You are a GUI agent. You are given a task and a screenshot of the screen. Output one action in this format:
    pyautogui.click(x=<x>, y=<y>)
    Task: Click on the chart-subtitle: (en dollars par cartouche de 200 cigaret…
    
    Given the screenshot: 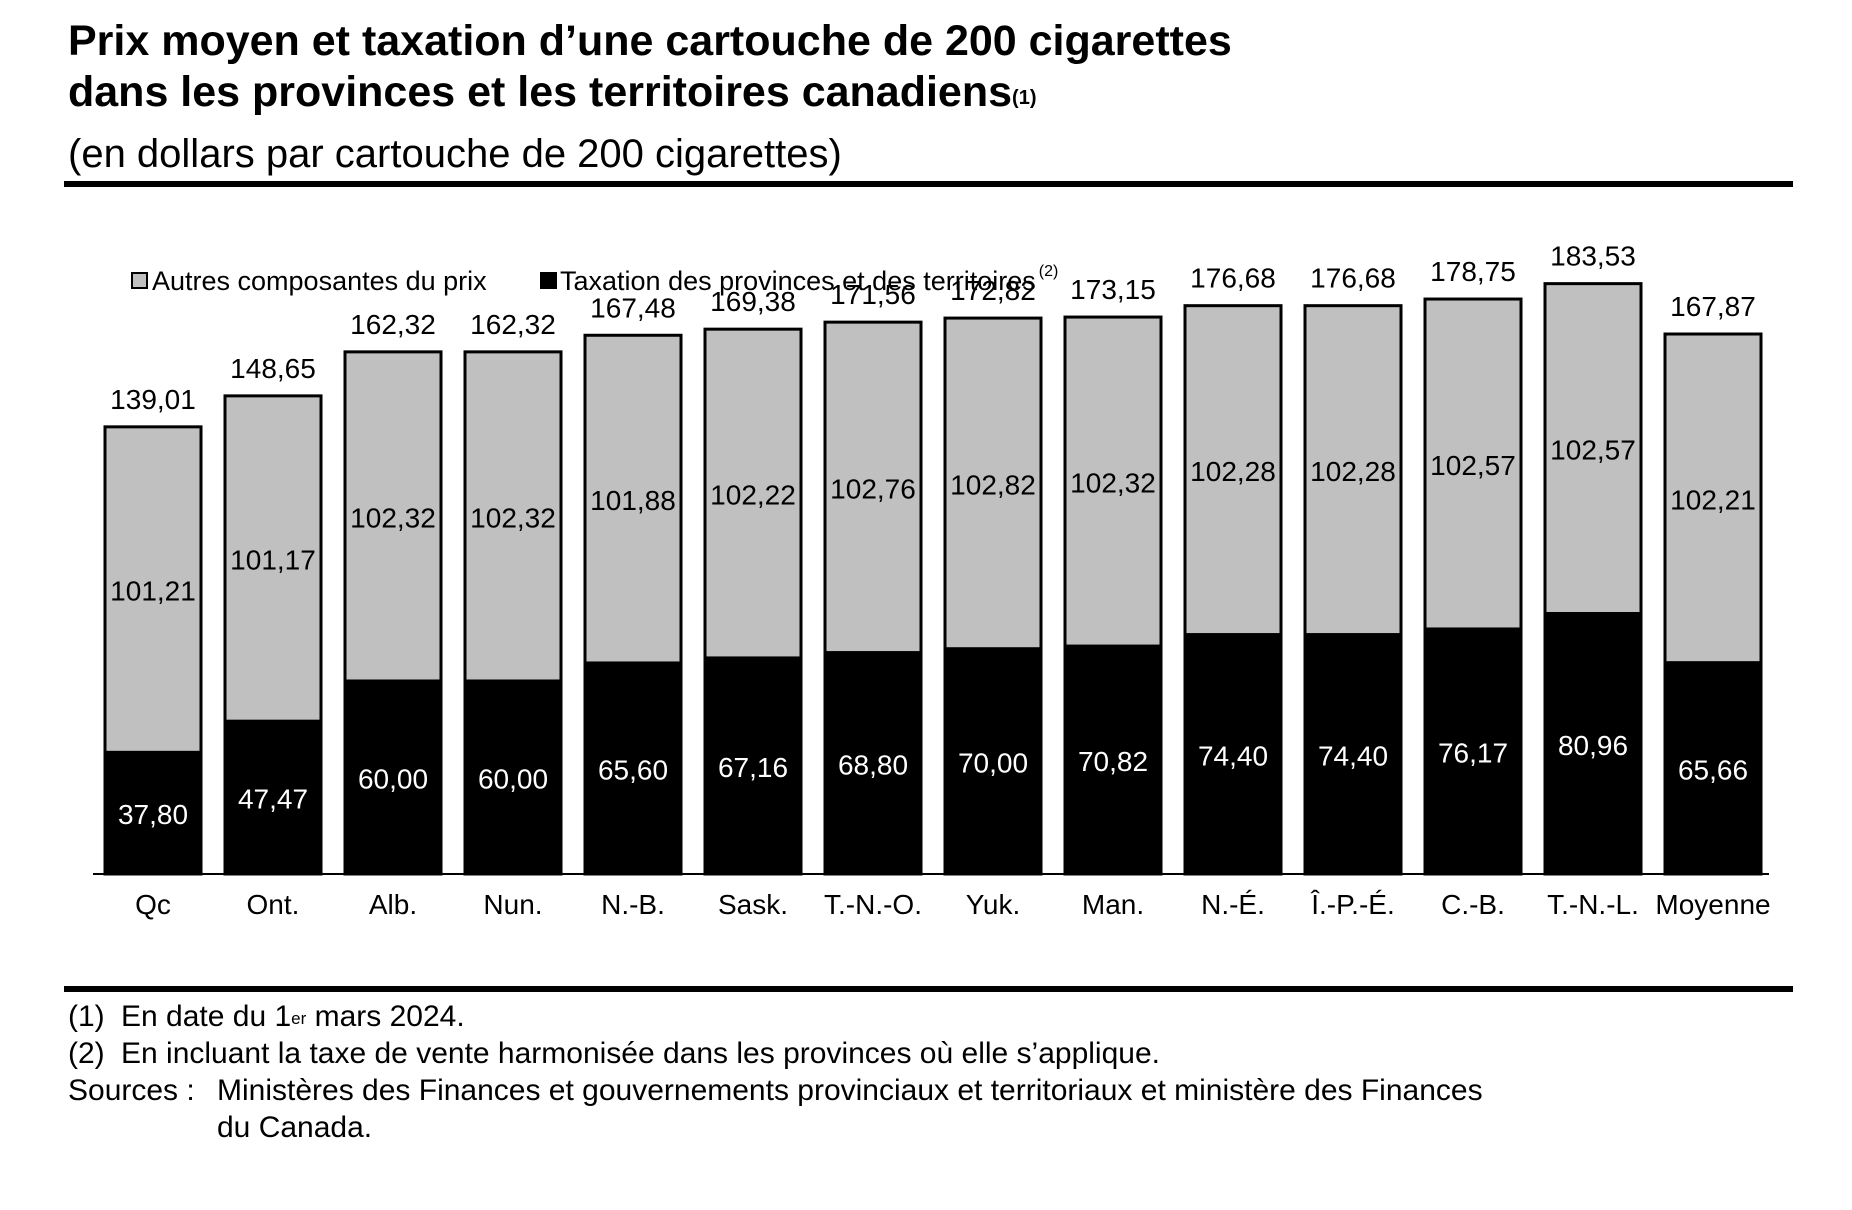 What is the action you would take?
    pyautogui.click(x=455, y=154)
    